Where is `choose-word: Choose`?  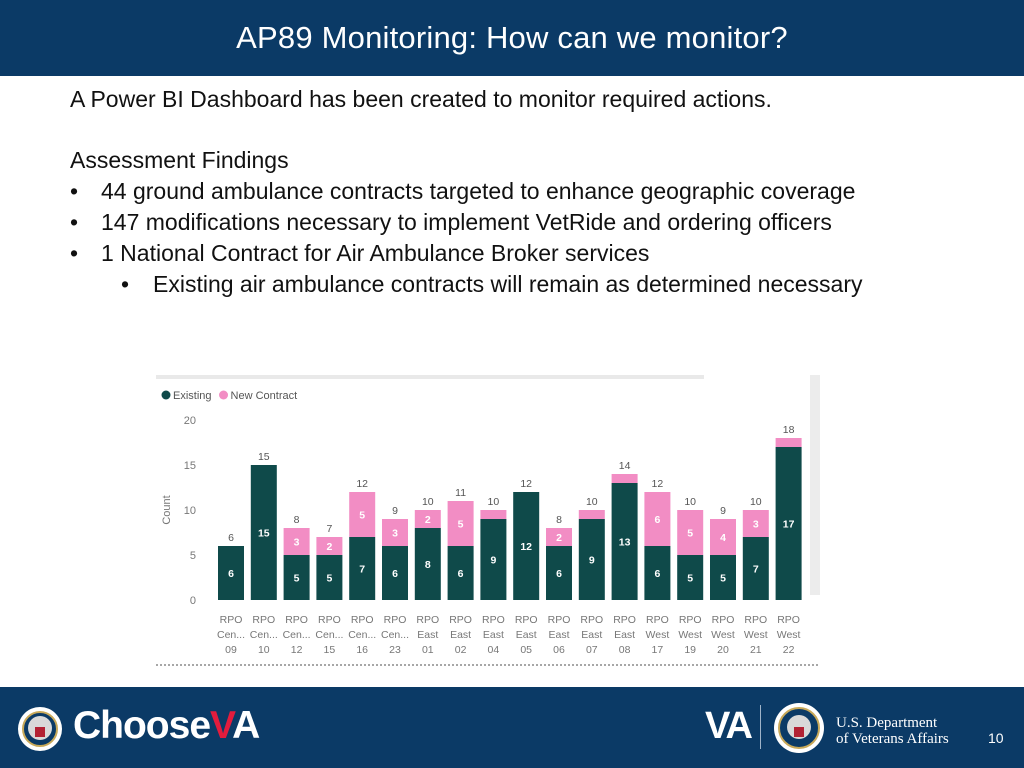
choose-word: Choose is located at coordinates (142, 725).